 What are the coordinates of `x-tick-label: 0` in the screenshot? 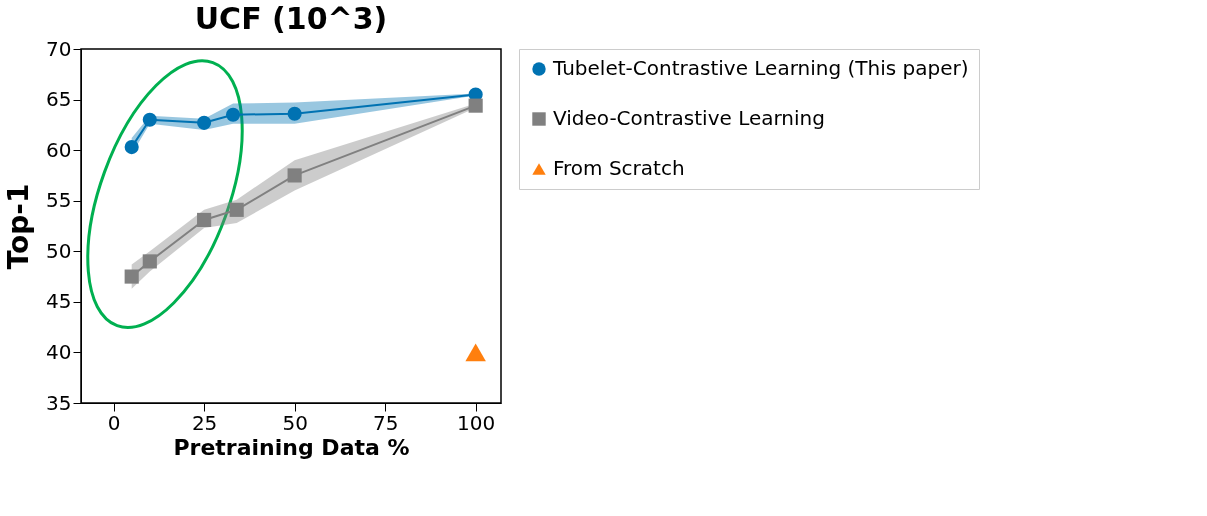 It's located at (114, 422).